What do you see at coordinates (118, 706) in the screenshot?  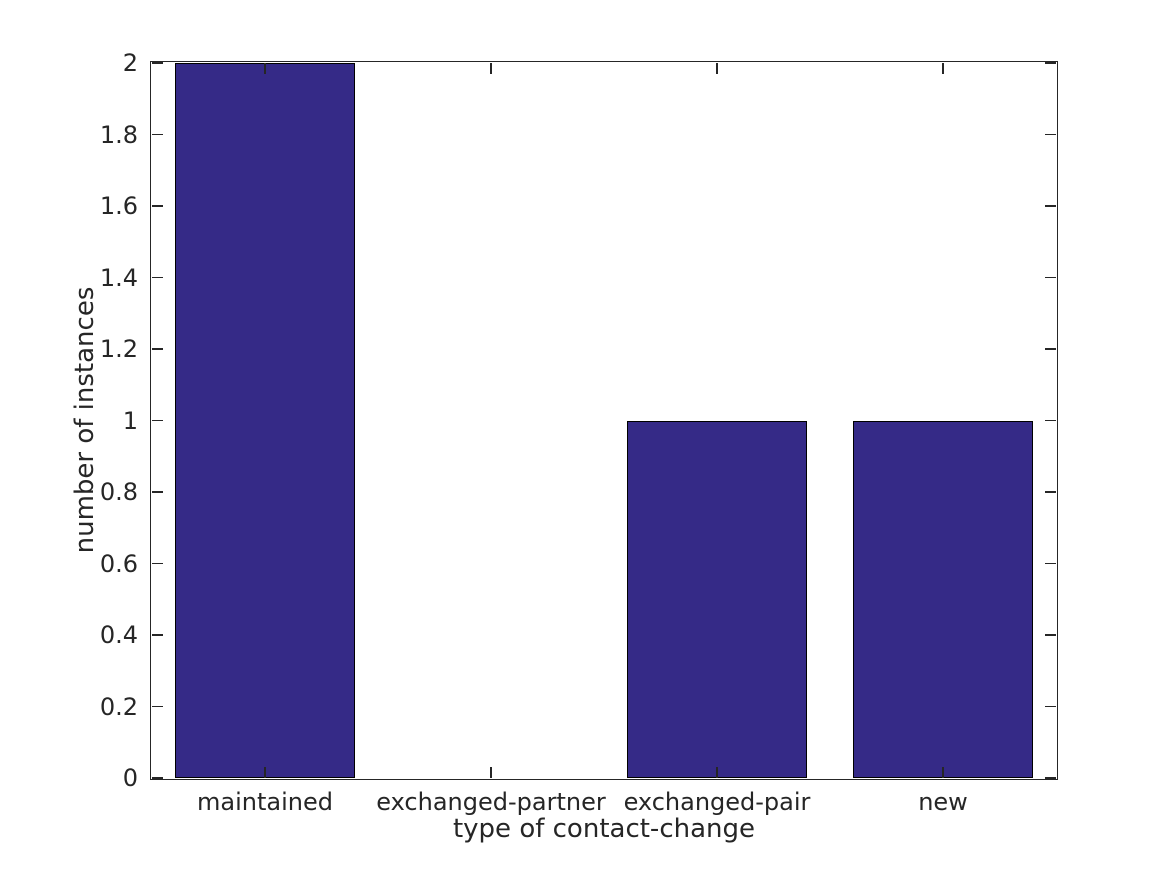 I see `y-tick-label-0.2: 0.2` at bounding box center [118, 706].